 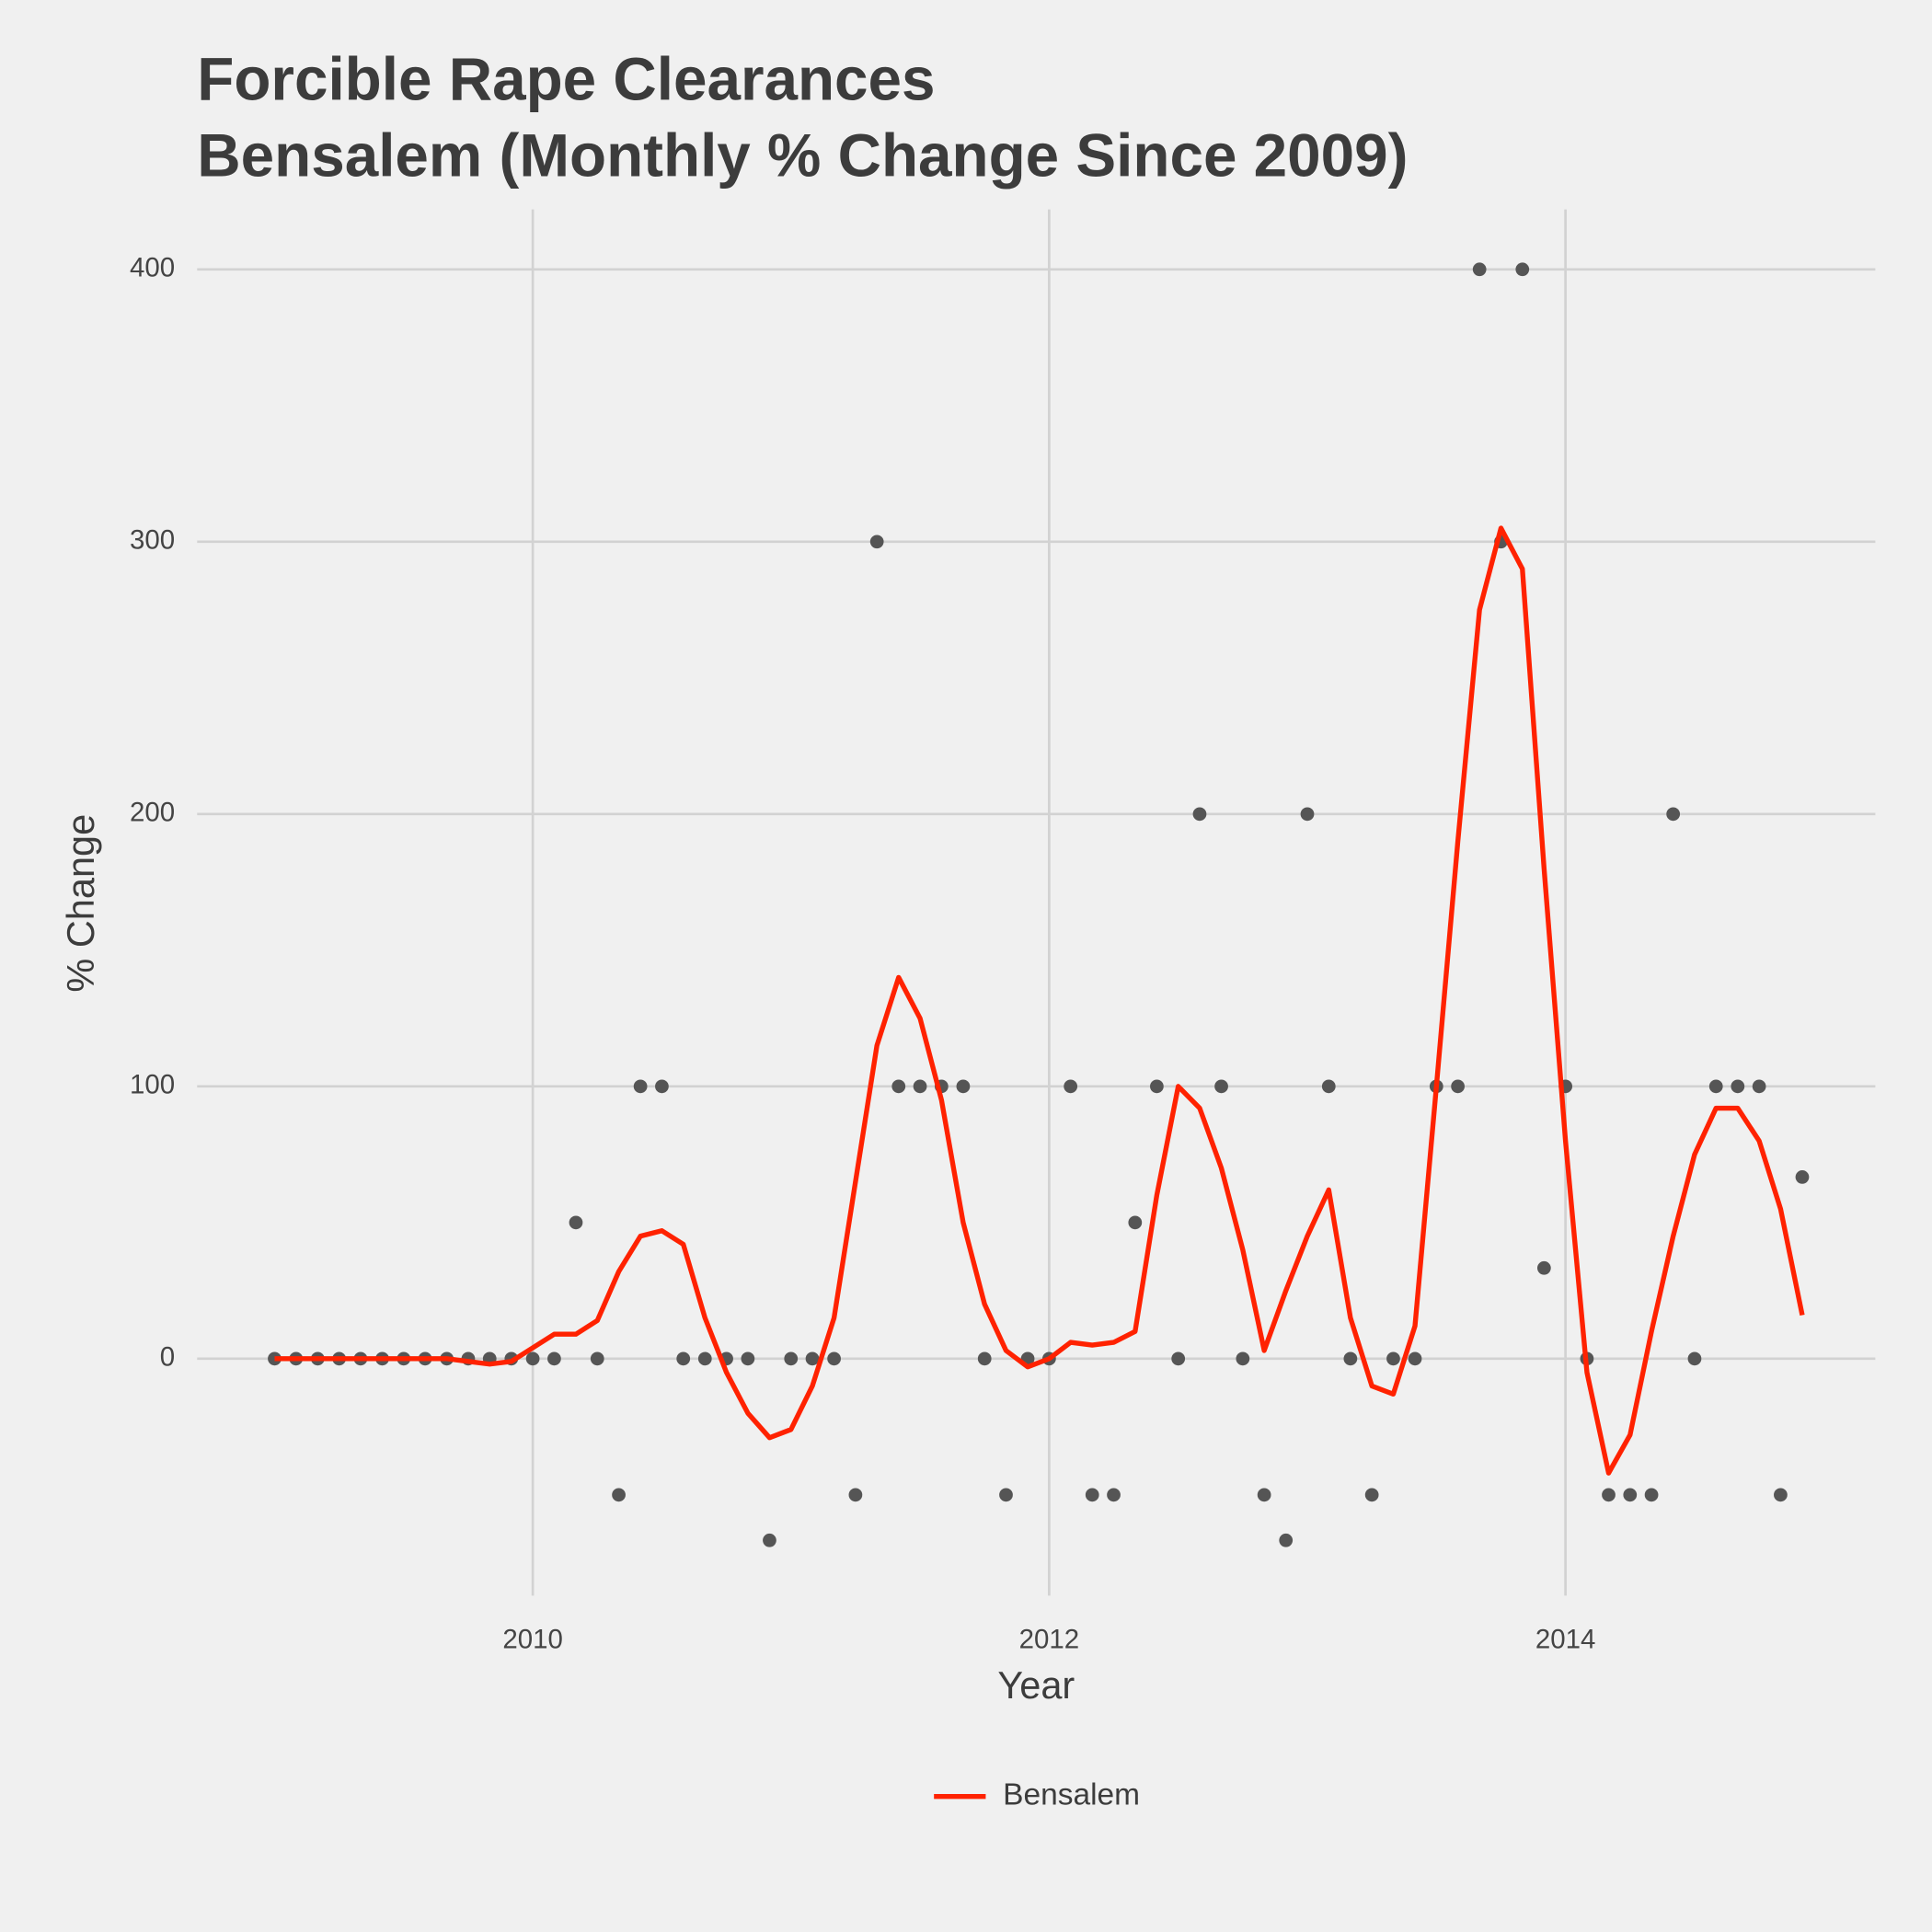 What do you see at coordinates (532, 1640) in the screenshot?
I see `x-tick-label: 2010` at bounding box center [532, 1640].